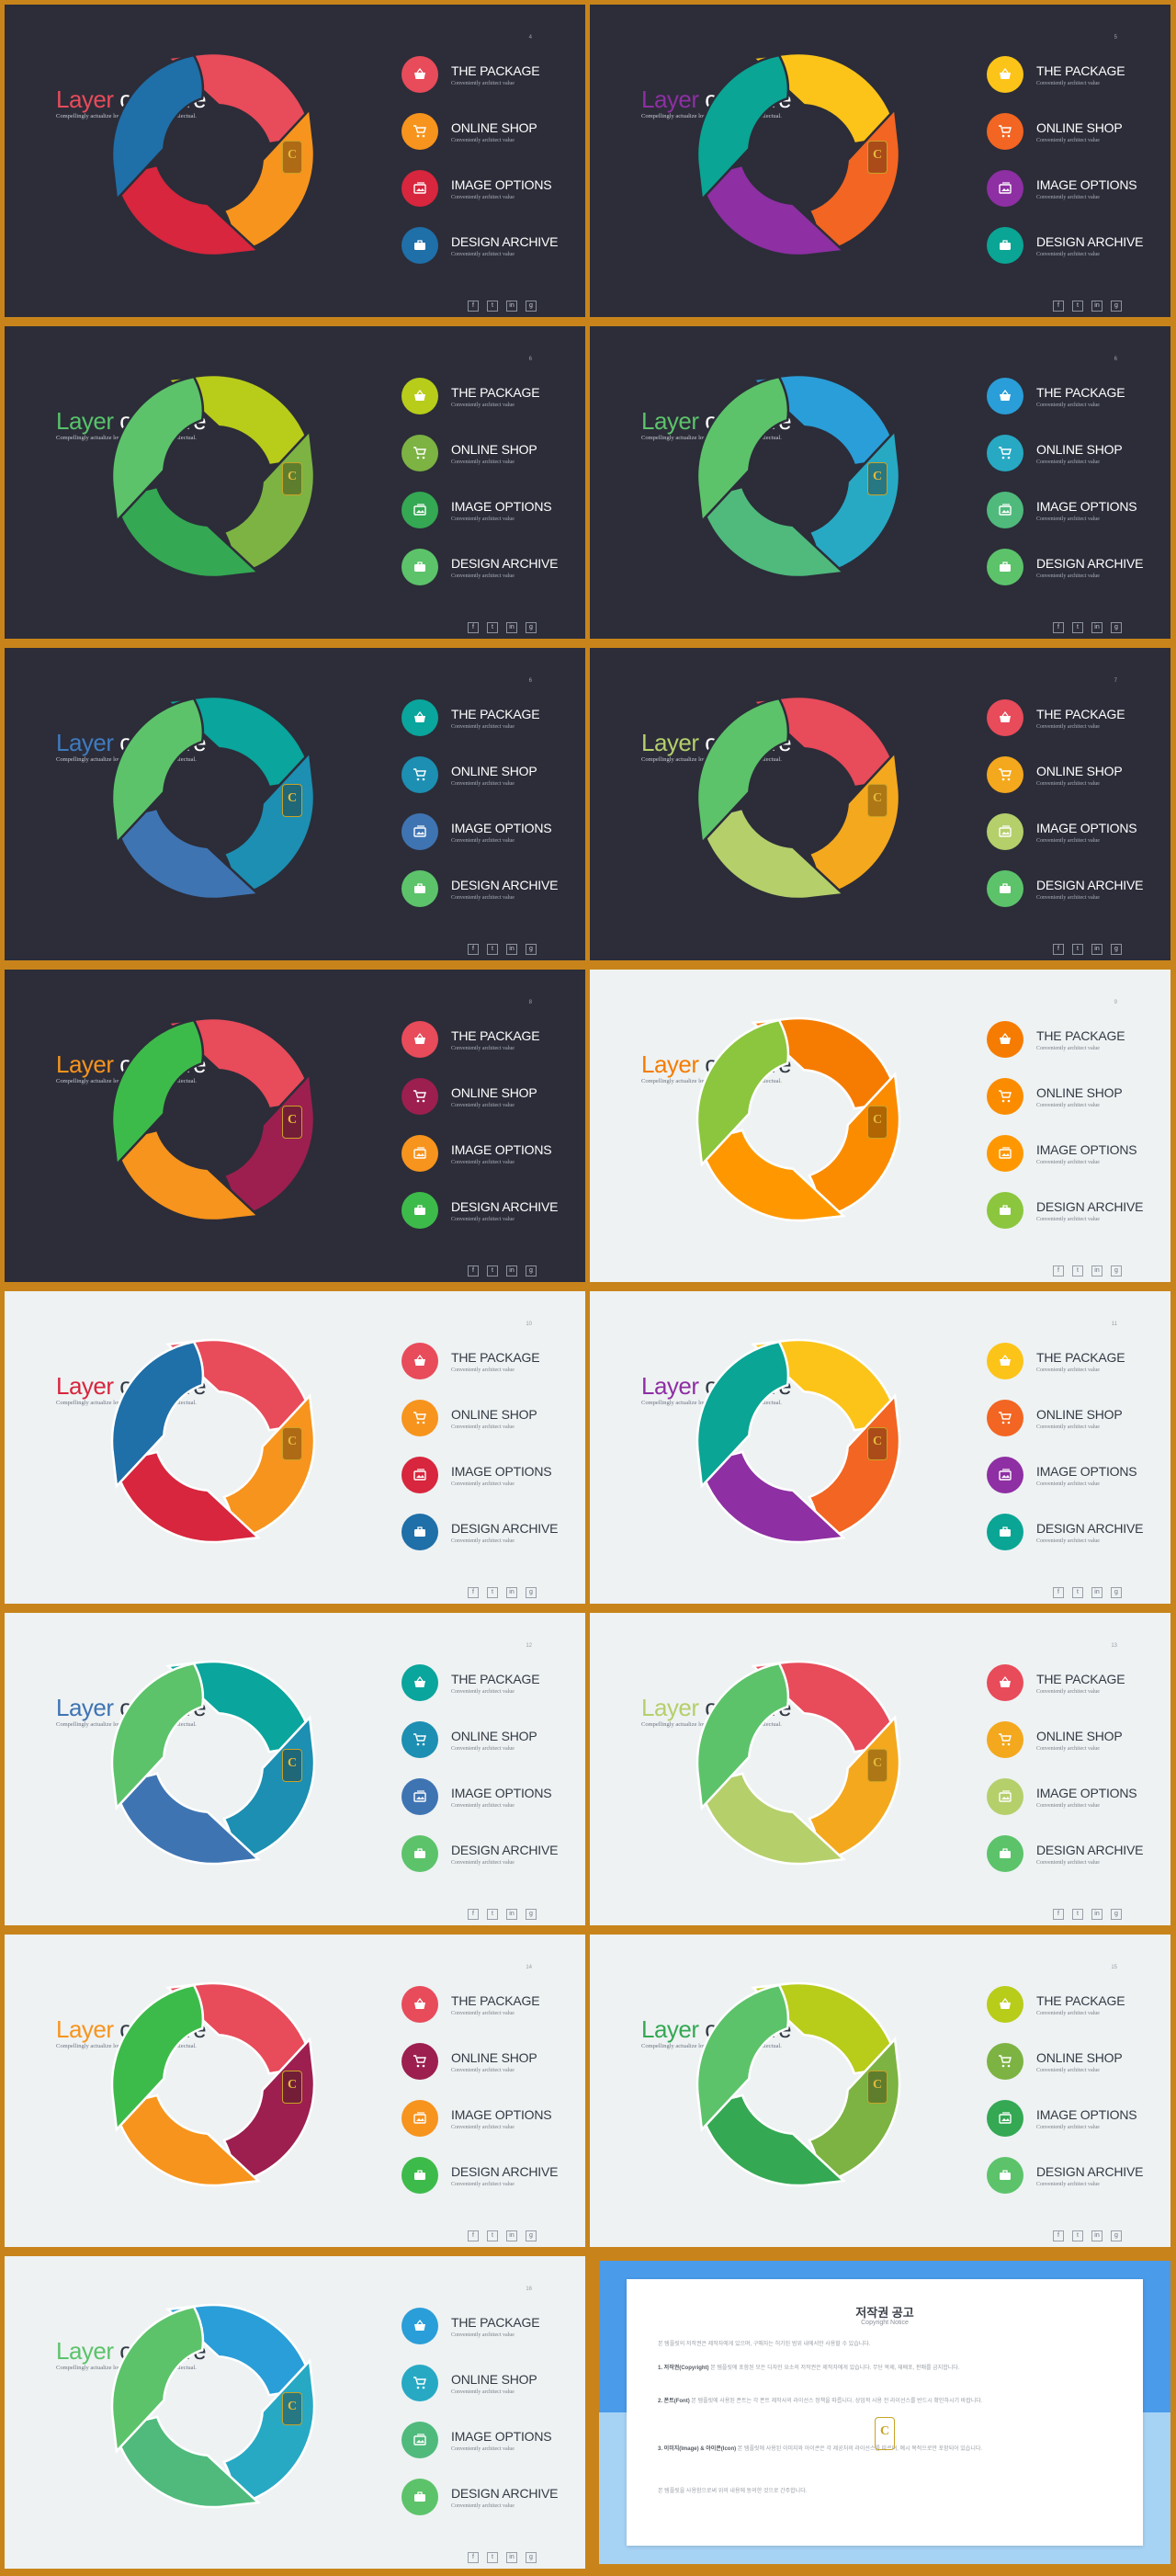 This screenshot has width=1176, height=2576. What do you see at coordinates (292, 478) in the screenshot?
I see `watermark-badge: C` at bounding box center [292, 478].